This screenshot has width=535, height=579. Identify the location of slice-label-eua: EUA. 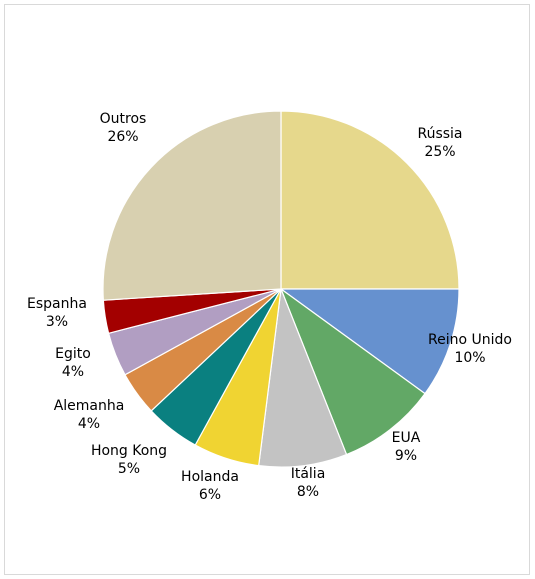
(406, 438).